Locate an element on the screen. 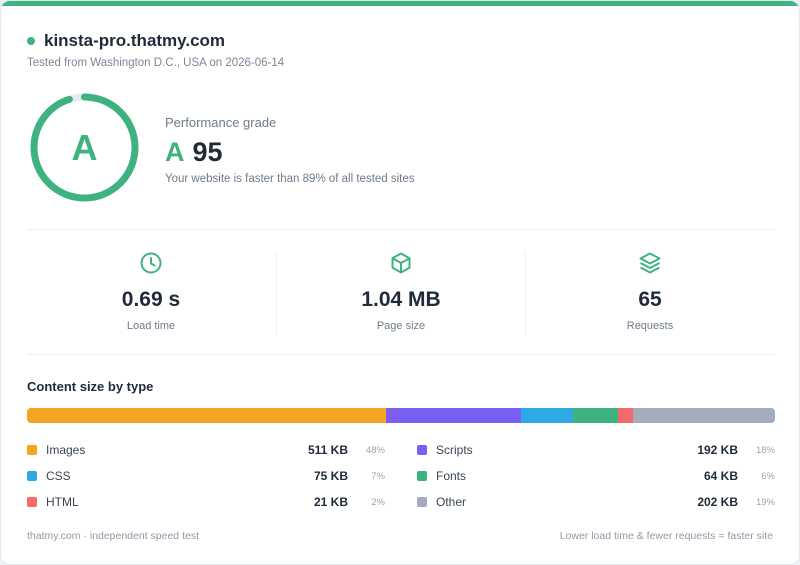 The height and width of the screenshot is (565, 800). footer-brand: thatmy.com · independent speed test is located at coordinates (113, 536).